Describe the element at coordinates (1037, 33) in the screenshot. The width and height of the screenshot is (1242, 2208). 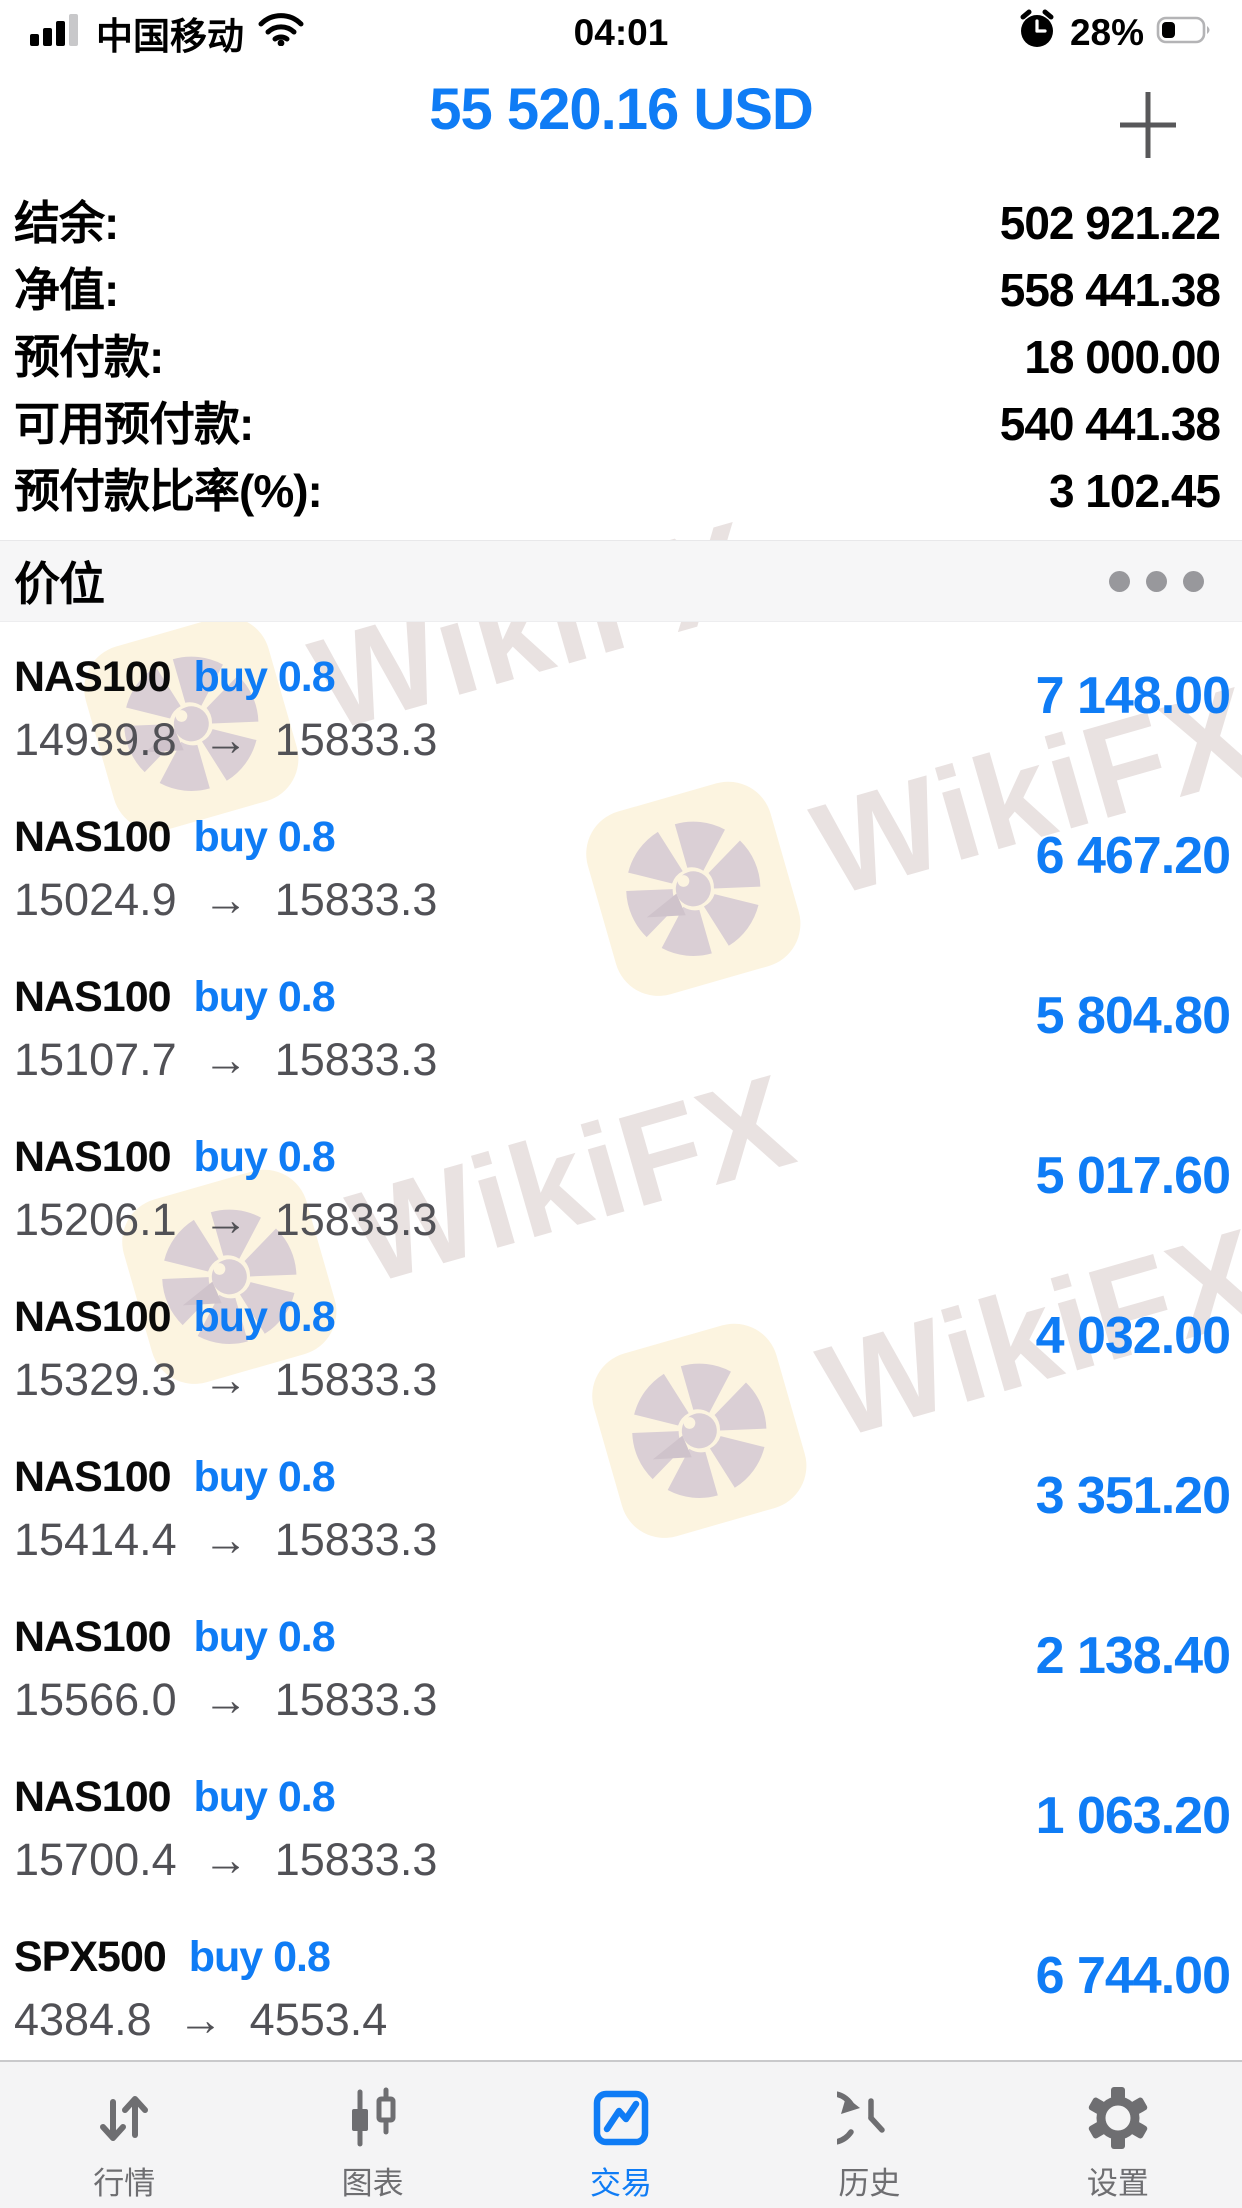
I see `alarm-icon` at that location.